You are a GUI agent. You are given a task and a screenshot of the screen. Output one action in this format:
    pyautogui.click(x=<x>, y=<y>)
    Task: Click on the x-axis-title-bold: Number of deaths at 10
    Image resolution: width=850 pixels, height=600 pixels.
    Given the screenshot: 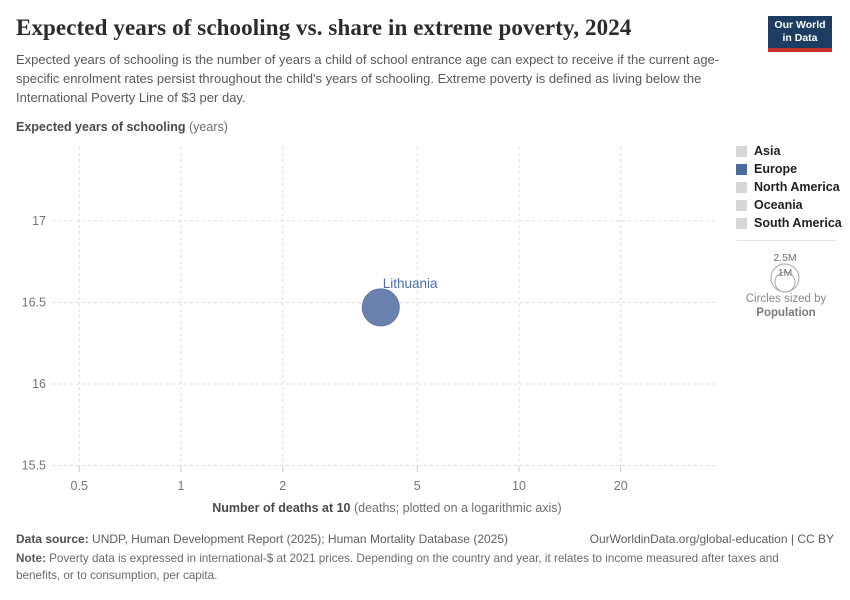 What is the action you would take?
    pyautogui.click(x=281, y=508)
    